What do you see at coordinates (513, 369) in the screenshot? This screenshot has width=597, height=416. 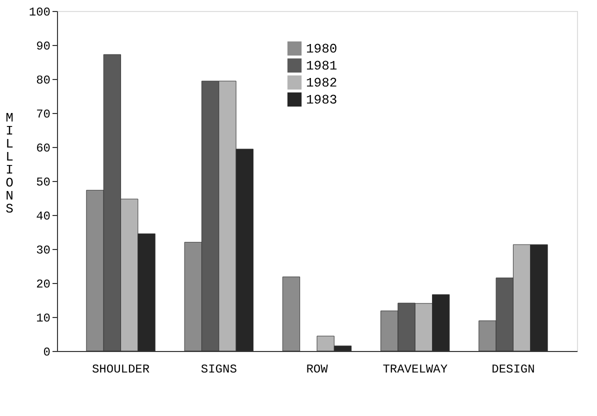 I see `x-tick-label: DESIGN` at bounding box center [513, 369].